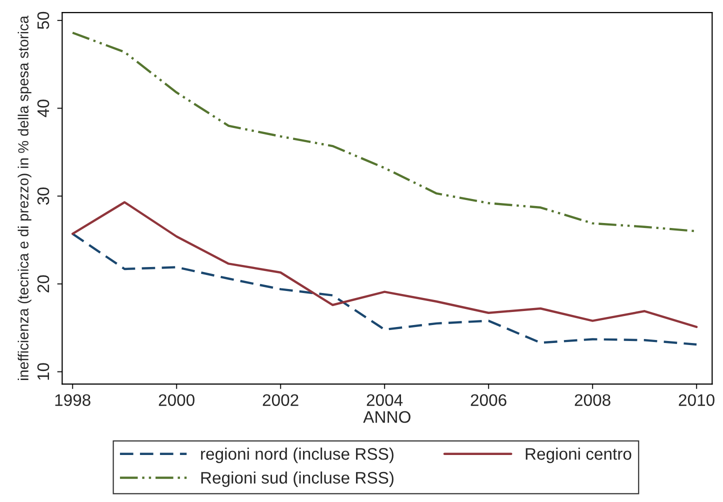 This screenshot has height=502, width=723. What do you see at coordinates (297, 456) in the screenshot?
I see `legend-label: regioni nord (incluse RSS)` at bounding box center [297, 456].